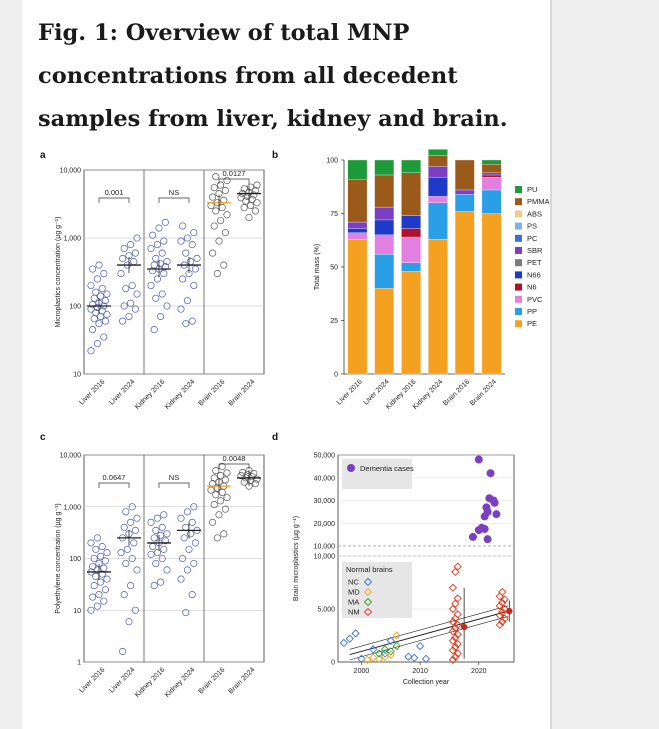  Describe the element at coordinates (464, 175) in the screenshot. I see `bar-segment-pmma` at that location.